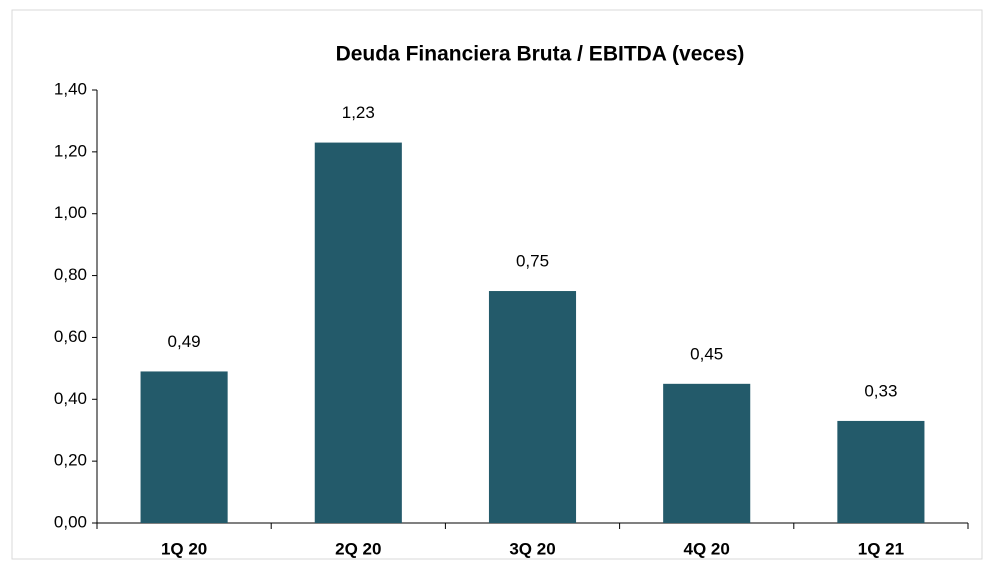  What do you see at coordinates (70, 274) in the screenshot?
I see `y-tick-label: 0,80` at bounding box center [70, 274].